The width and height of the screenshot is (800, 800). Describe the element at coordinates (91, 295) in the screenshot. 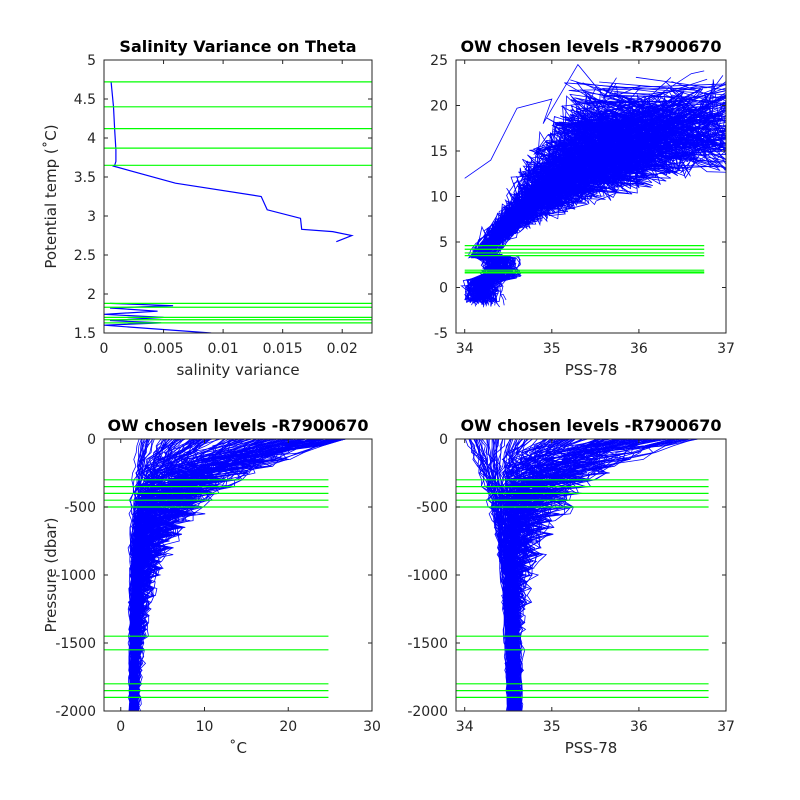

I see `y-tick-label: 2` at that location.